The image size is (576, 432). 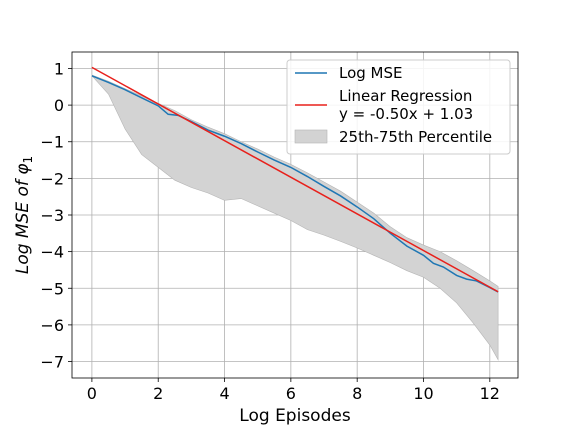 What do you see at coordinates (224, 393) in the screenshot?
I see `x-tick-label: 4` at bounding box center [224, 393].